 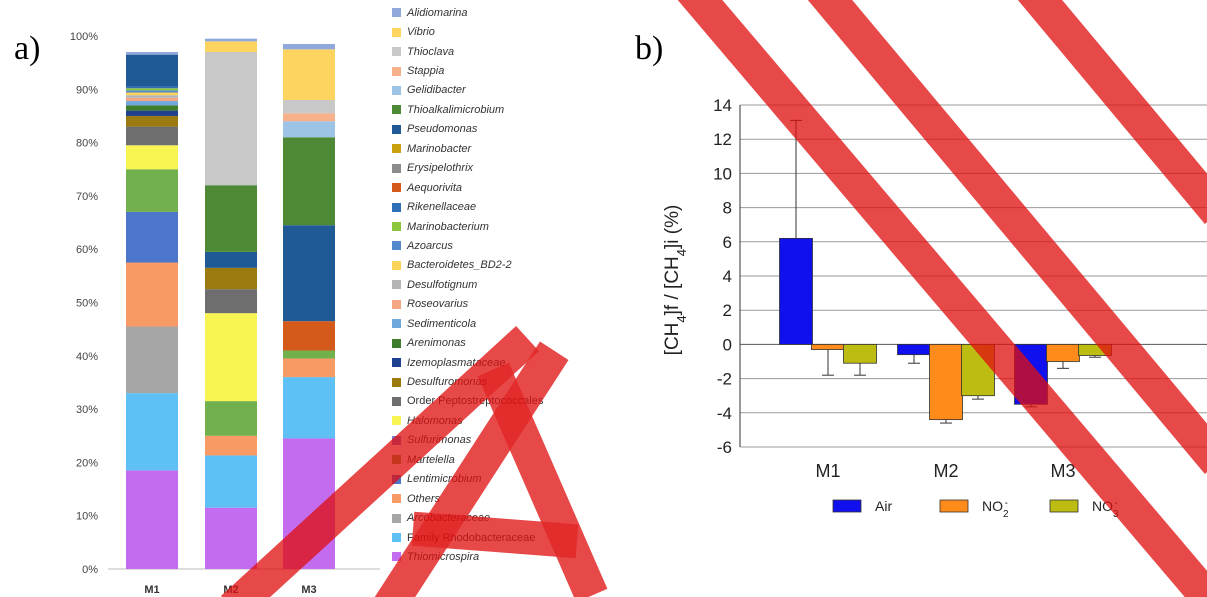 I want to click on a-ytick-label: 0%, so click(x=90, y=570).